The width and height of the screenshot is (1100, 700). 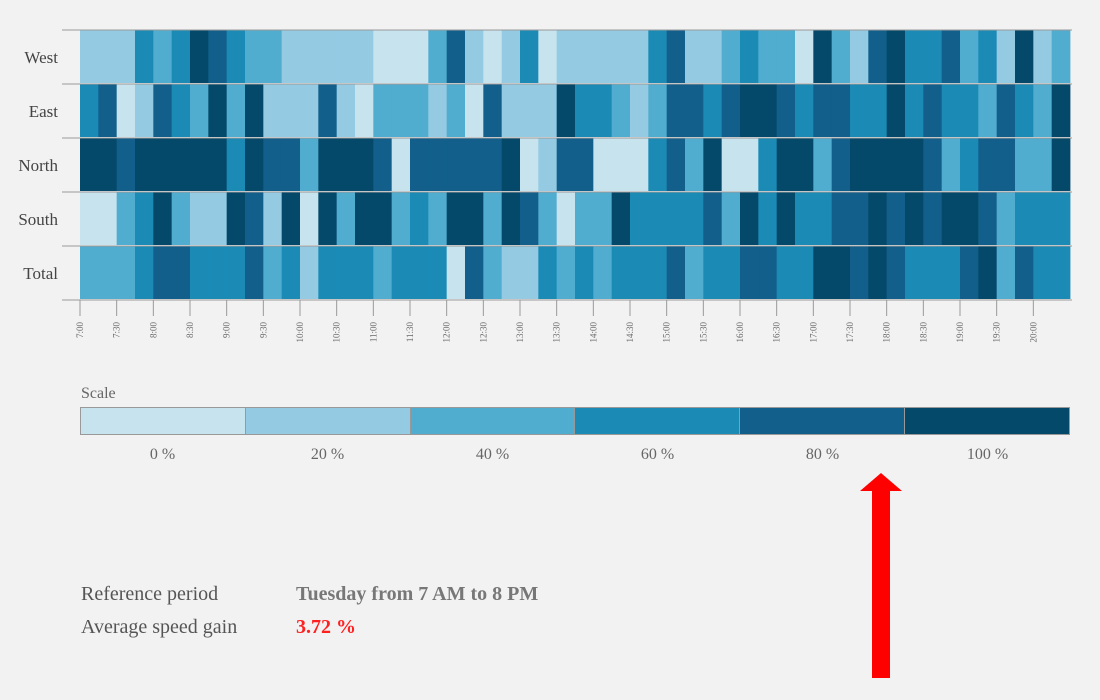 I want to click on scale-label: 0 %, so click(x=162, y=454).